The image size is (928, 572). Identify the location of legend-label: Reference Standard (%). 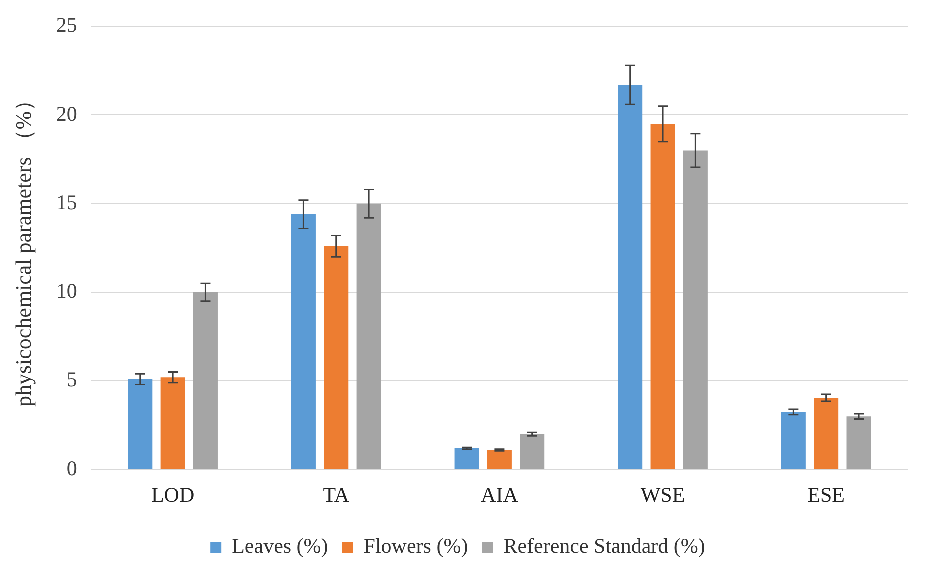
(605, 546).